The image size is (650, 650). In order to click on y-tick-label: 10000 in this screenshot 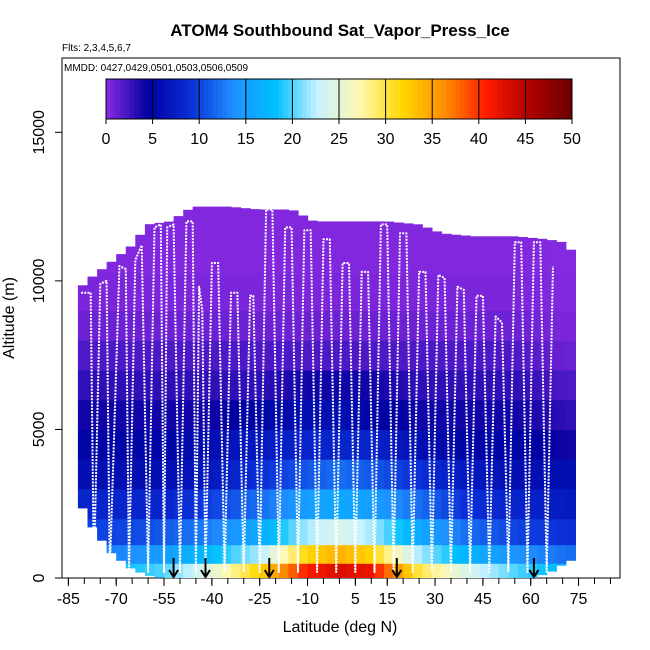, I will do `click(39, 281)`.